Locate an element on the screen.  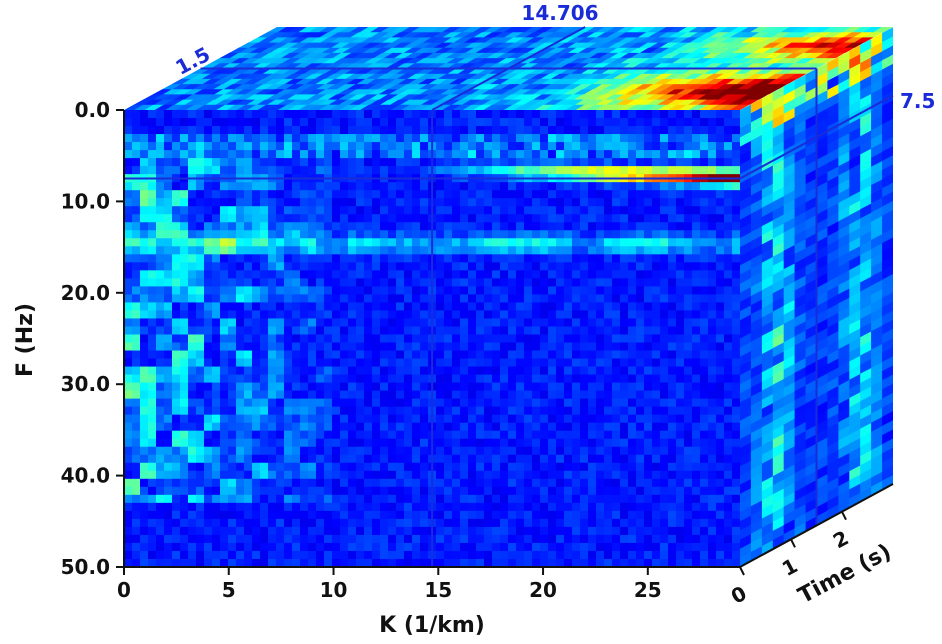
y-tick-label: 50.0 is located at coordinates (85, 567).